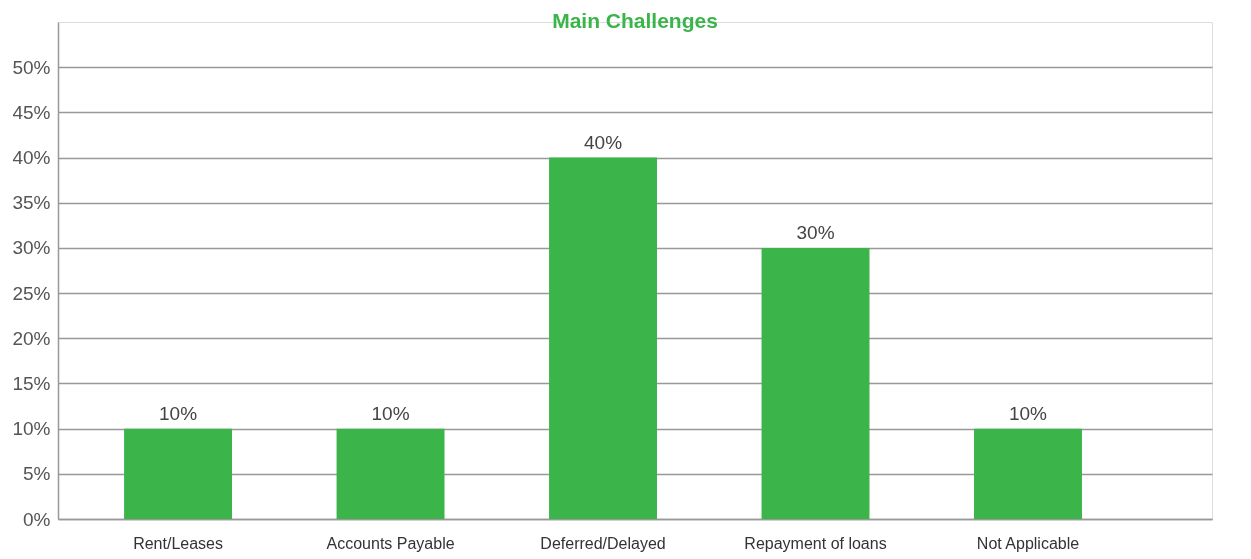  Describe the element at coordinates (31, 429) in the screenshot. I see `y-tick-label: 10%` at that location.